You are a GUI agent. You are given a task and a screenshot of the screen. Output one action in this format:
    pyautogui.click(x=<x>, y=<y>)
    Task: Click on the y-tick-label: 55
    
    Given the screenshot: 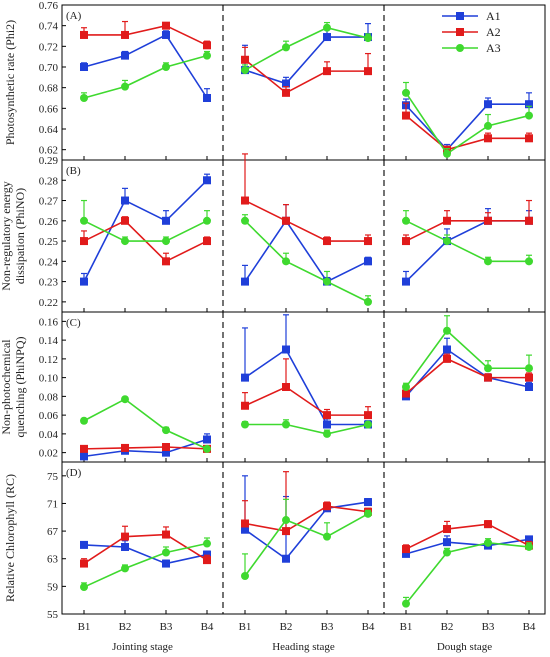 What is the action you would take?
    pyautogui.click(x=53, y=615)
    